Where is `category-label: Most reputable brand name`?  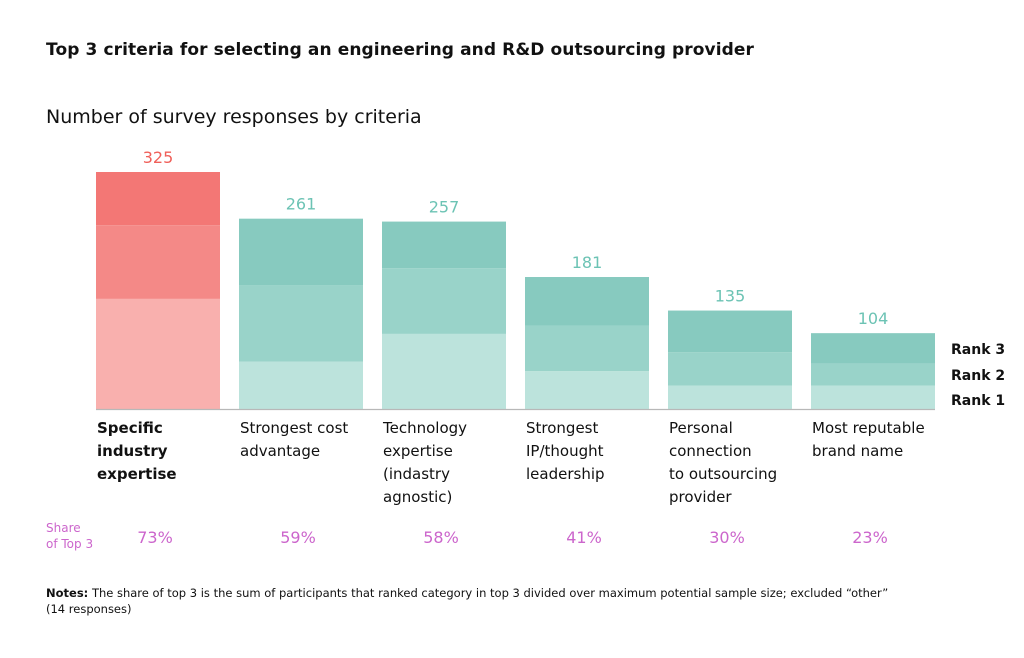
category-label: Most reputable brand name is located at coordinates (868, 439).